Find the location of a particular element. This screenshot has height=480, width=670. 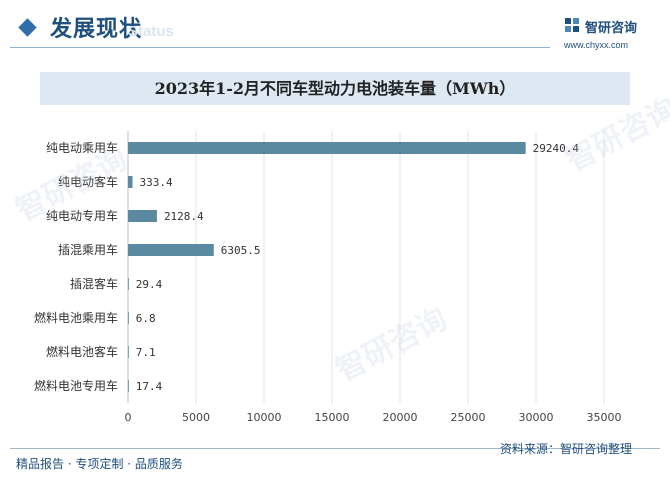

category-label: 纯电动客车 is located at coordinates (88, 181).